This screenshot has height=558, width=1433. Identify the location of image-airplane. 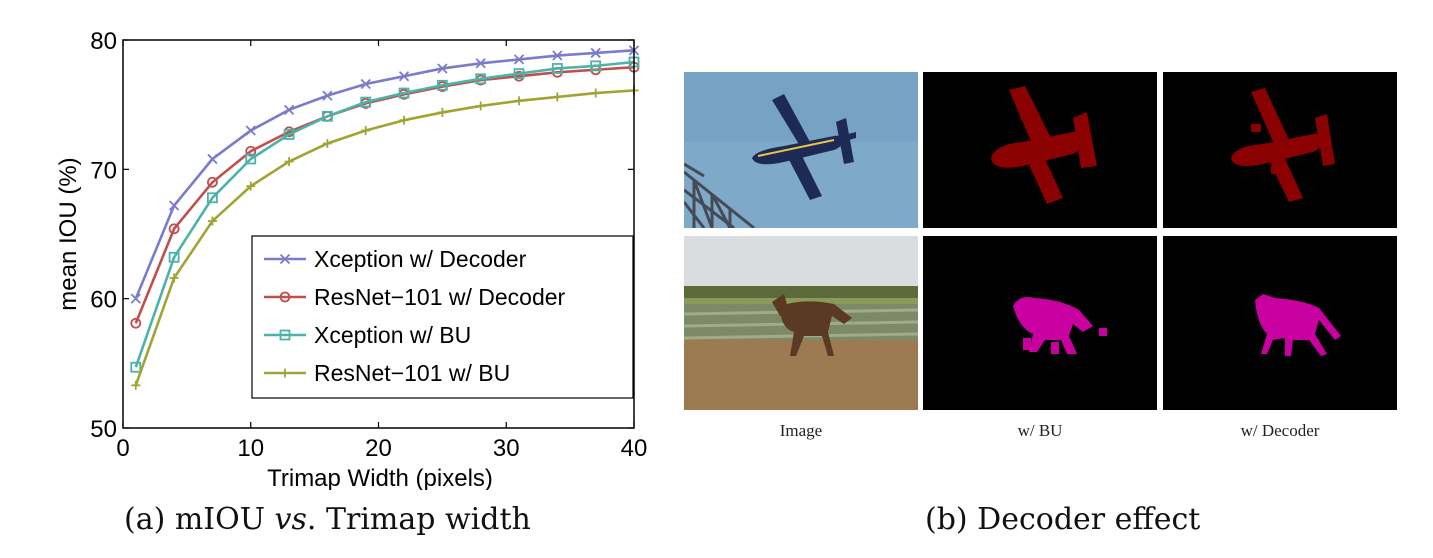
(801, 150).